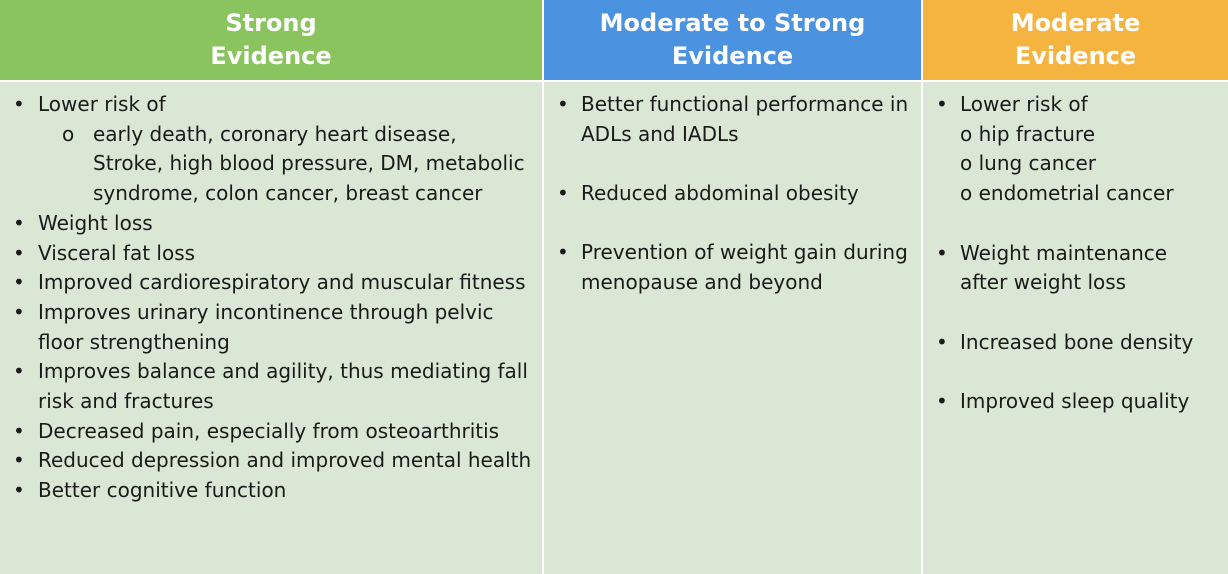  I want to click on header-strong-evidence: Strong Evidence, so click(271, 40).